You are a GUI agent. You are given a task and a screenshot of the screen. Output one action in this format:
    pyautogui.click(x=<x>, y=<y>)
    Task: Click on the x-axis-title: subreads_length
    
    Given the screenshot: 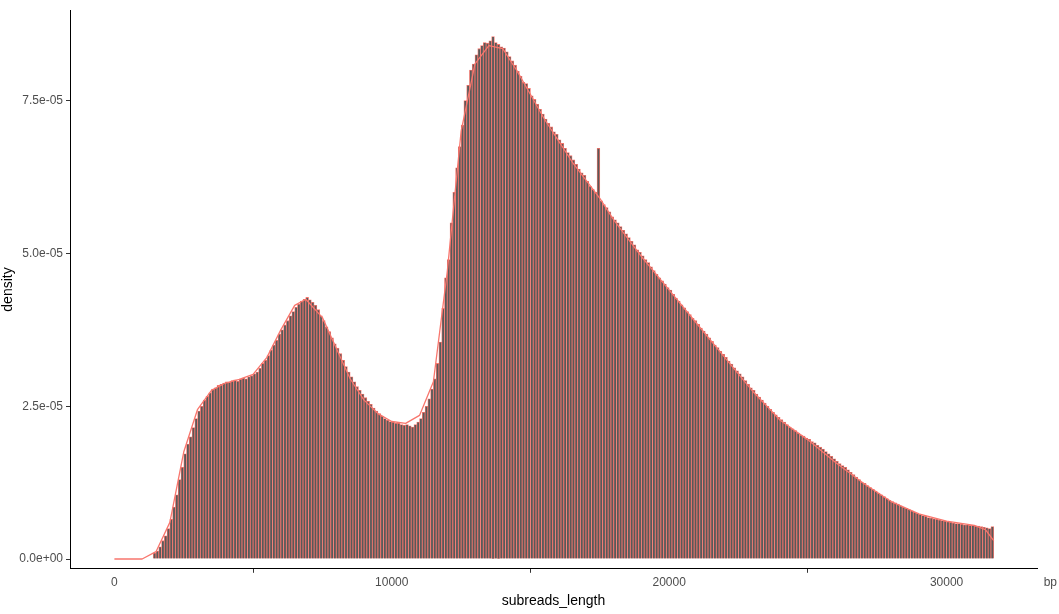 What is the action you would take?
    pyautogui.click(x=553, y=600)
    